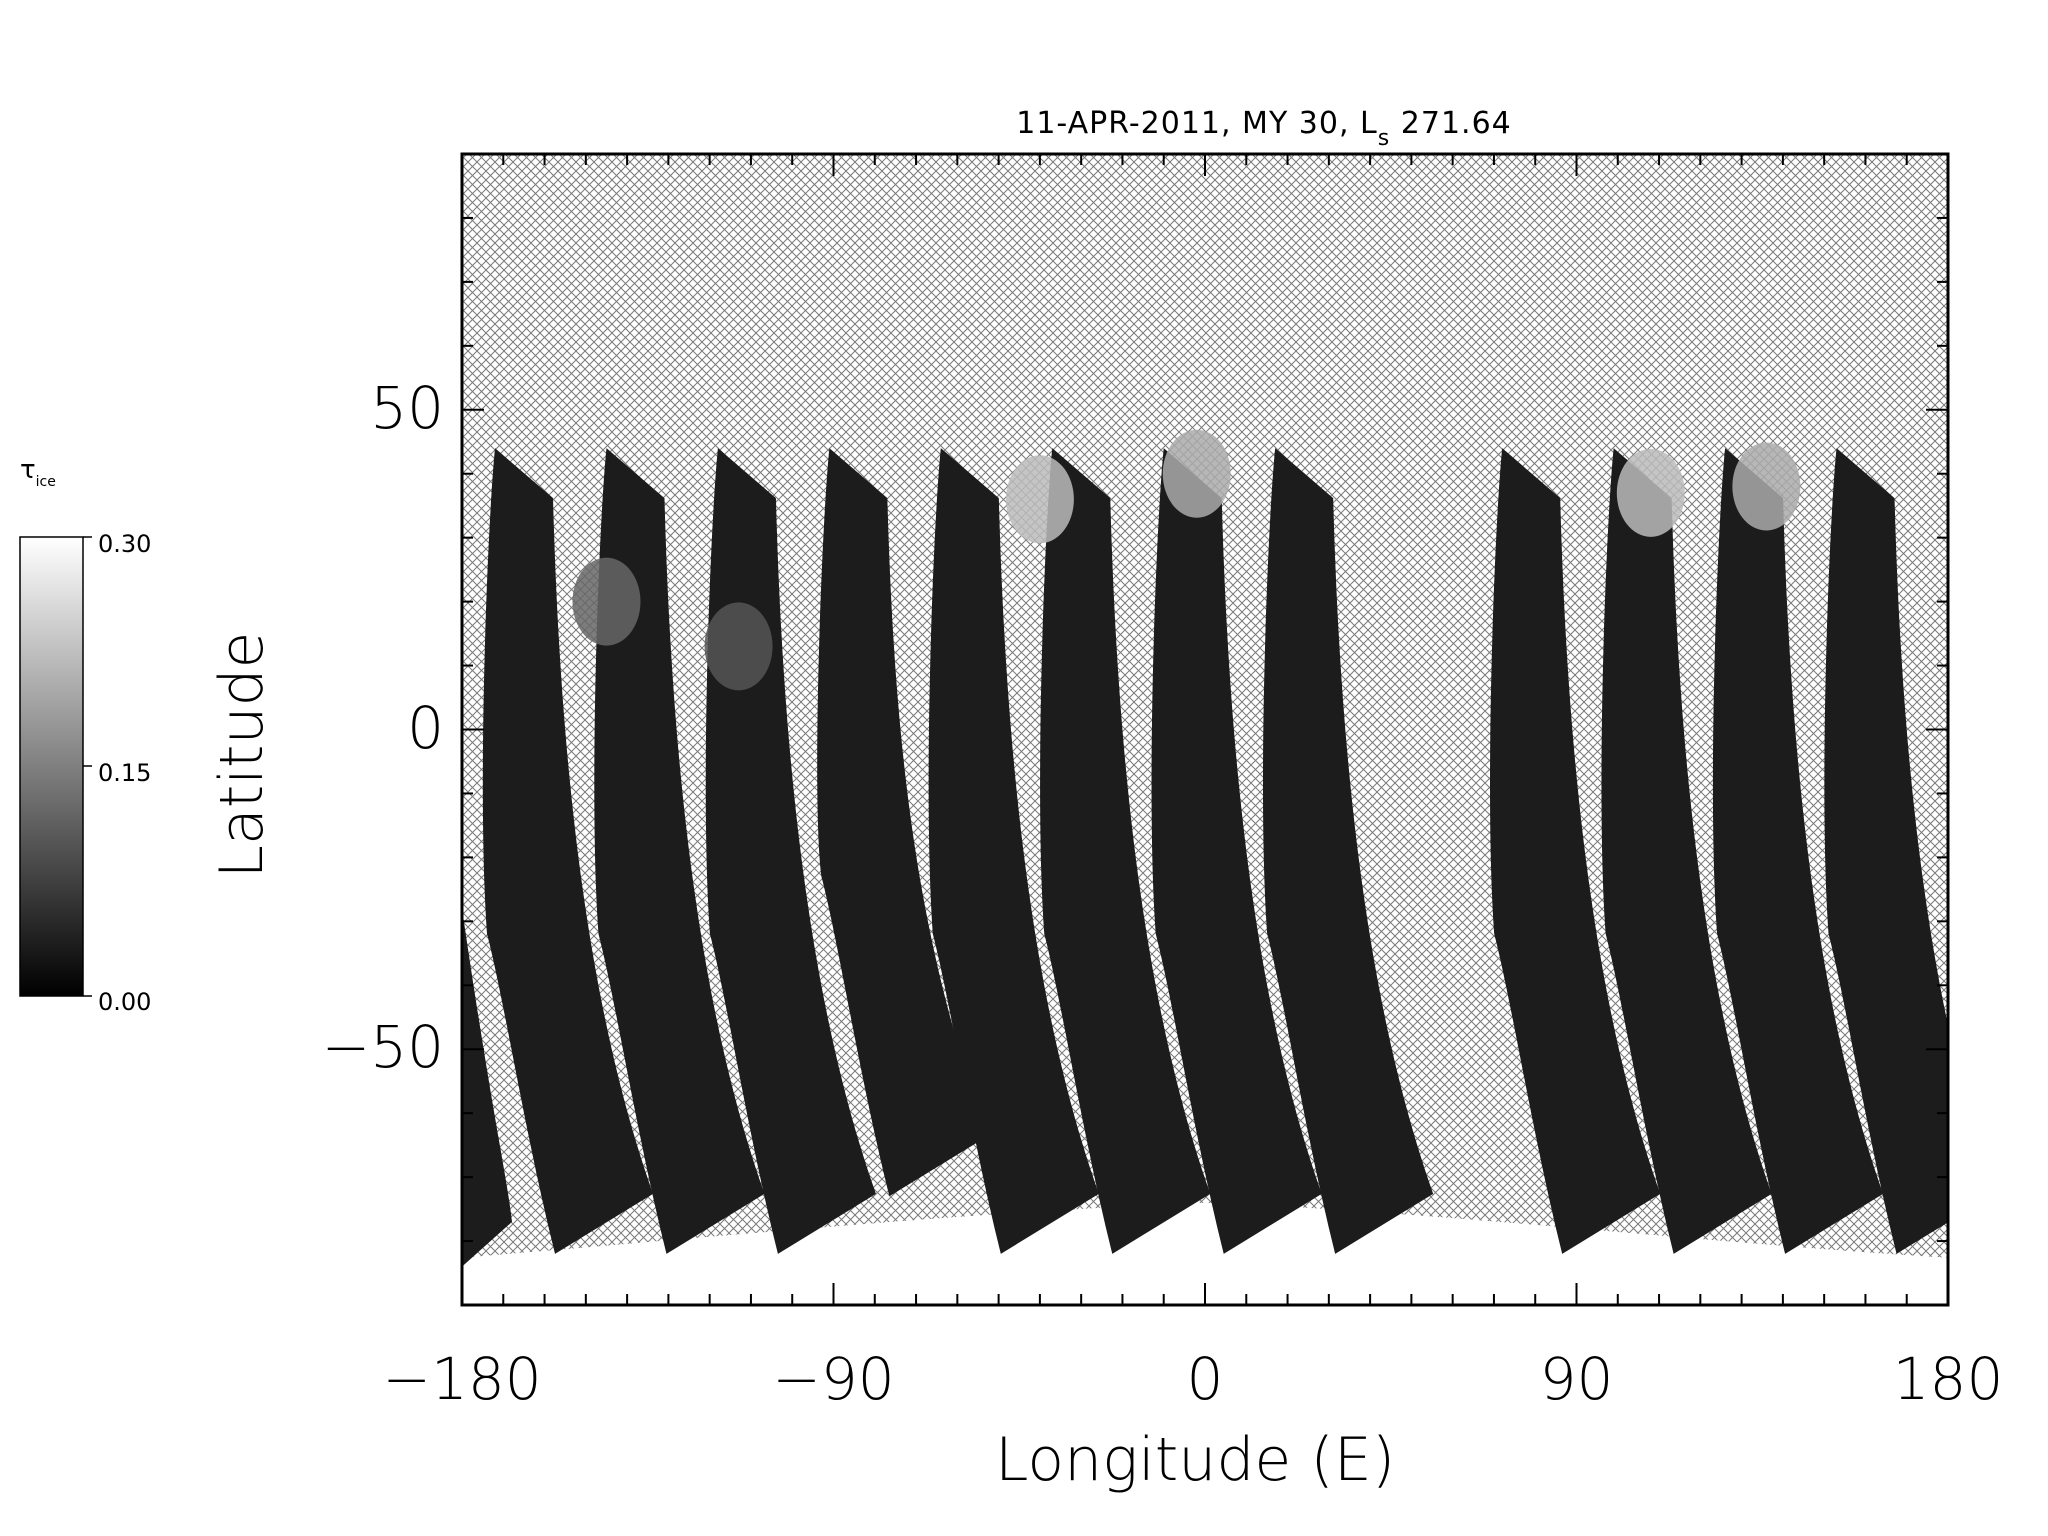 Image resolution: width=2048 pixels, height=1536 pixels. What do you see at coordinates (87, 766) in the screenshot?
I see `colorbar-ticks` at bounding box center [87, 766].